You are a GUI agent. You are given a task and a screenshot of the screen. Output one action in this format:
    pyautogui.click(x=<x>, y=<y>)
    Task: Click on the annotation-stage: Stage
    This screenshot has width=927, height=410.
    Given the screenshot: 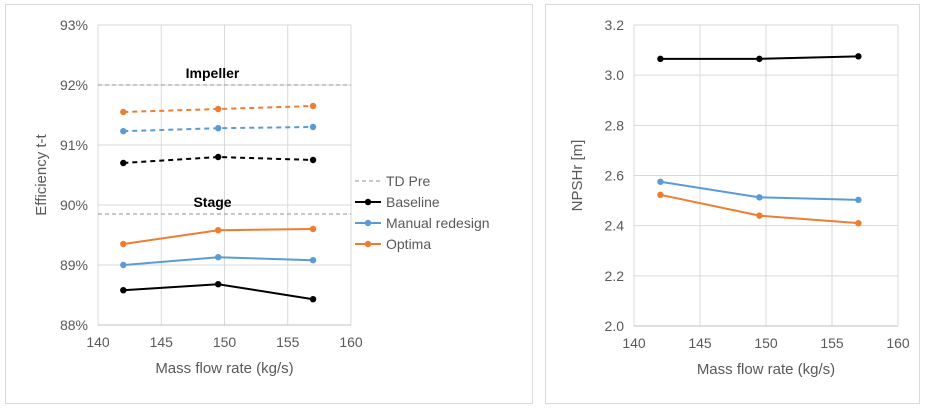 What is the action you would take?
    pyautogui.click(x=212, y=202)
    